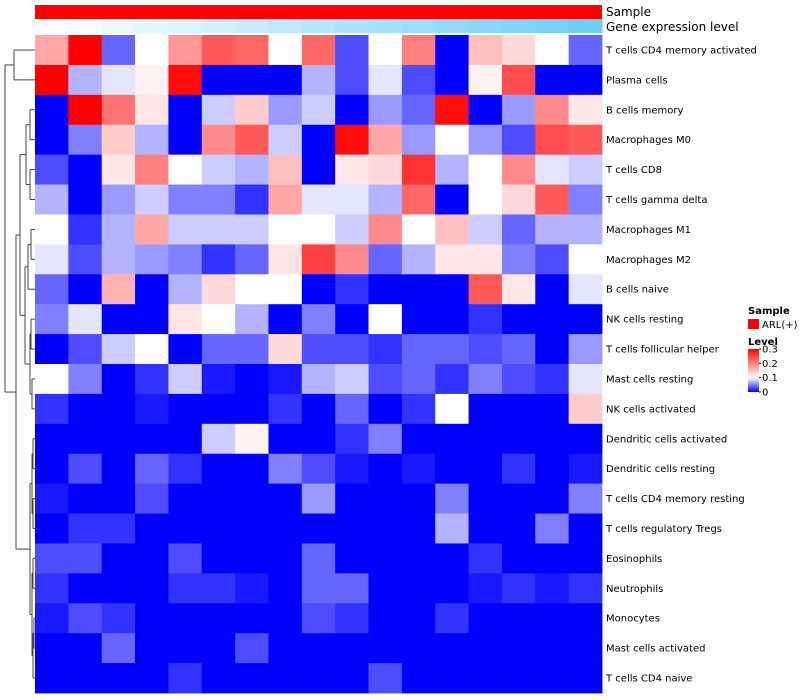 This screenshot has height=700, width=800. What do you see at coordinates (628, 12) in the screenshot?
I see `annotation-label-sample: Sample` at bounding box center [628, 12].